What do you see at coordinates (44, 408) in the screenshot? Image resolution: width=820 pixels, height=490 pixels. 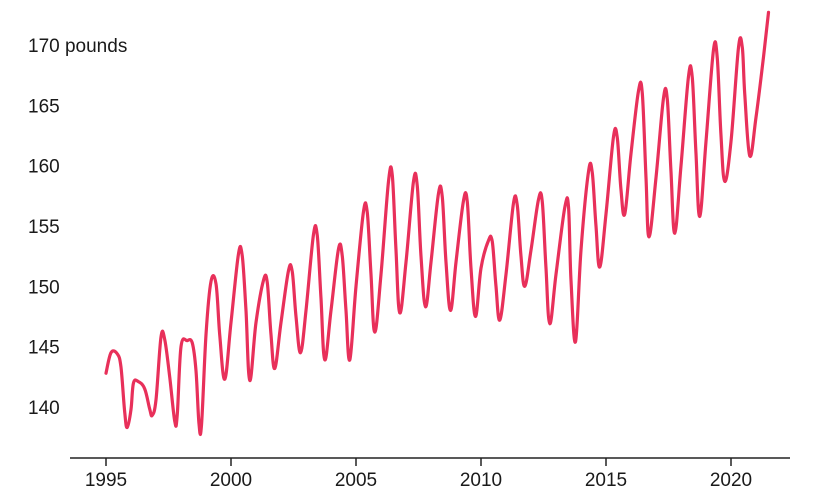 I see `y-tick-label: 140` at bounding box center [44, 408].